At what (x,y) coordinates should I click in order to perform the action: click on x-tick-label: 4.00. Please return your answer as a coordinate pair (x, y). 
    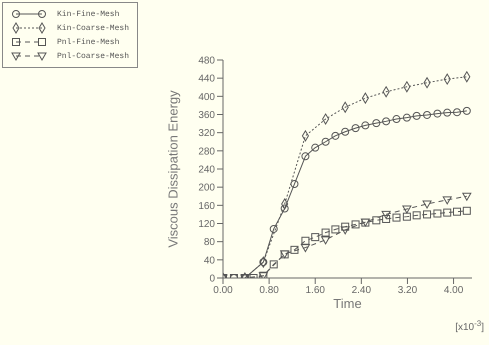
    Looking at the image, I should click on (454, 290).